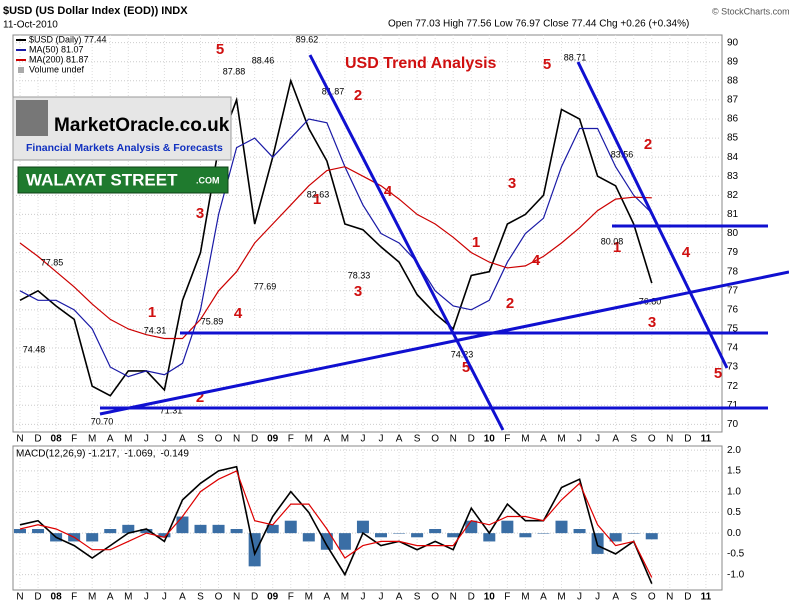 The width and height of the screenshot is (789, 604). What do you see at coordinates (733, 80) in the screenshot?
I see `y-tick-label: 88` at bounding box center [733, 80].